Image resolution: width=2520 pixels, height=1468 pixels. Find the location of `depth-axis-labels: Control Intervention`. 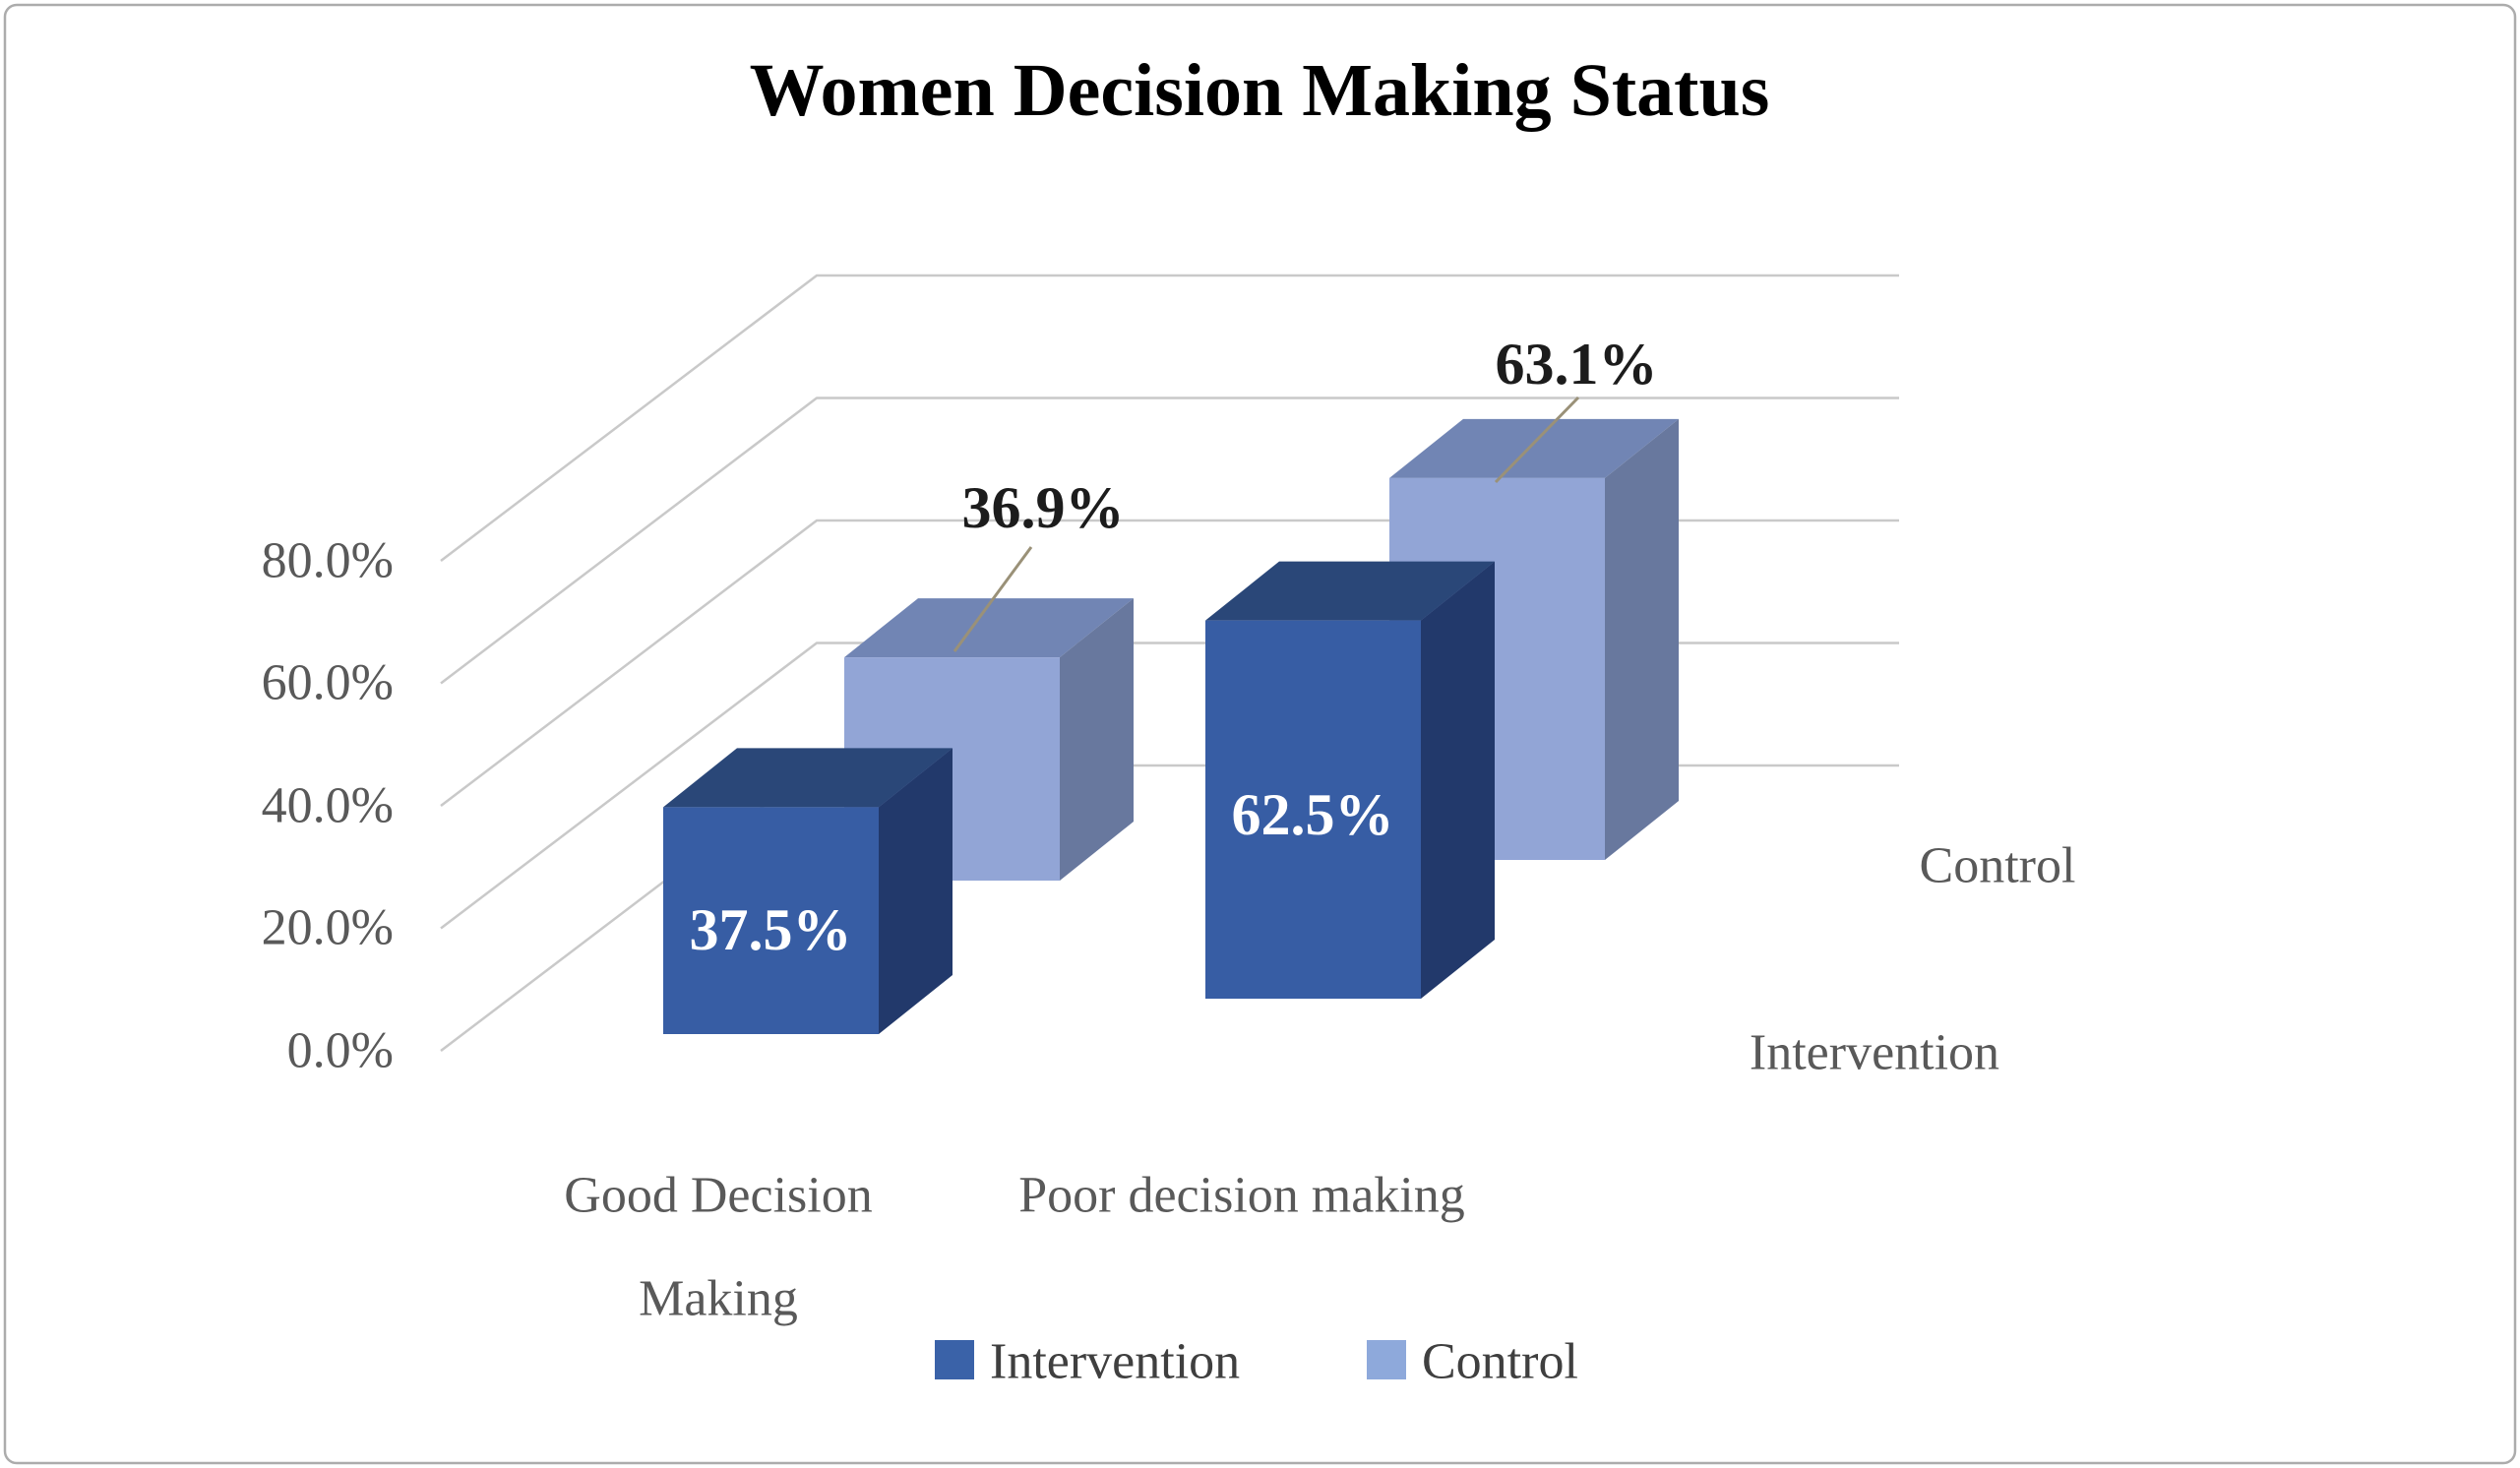

depth-axis-labels: Control Intervention is located at coordinates (1913, 960).